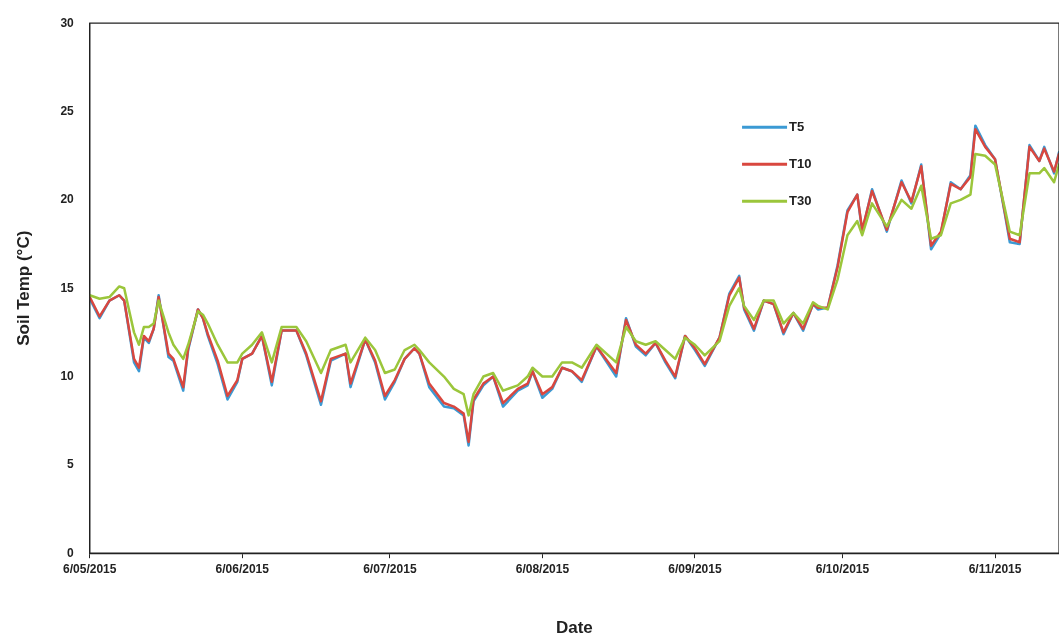  I want to click on y-tick-label: 0, so click(71, 552).